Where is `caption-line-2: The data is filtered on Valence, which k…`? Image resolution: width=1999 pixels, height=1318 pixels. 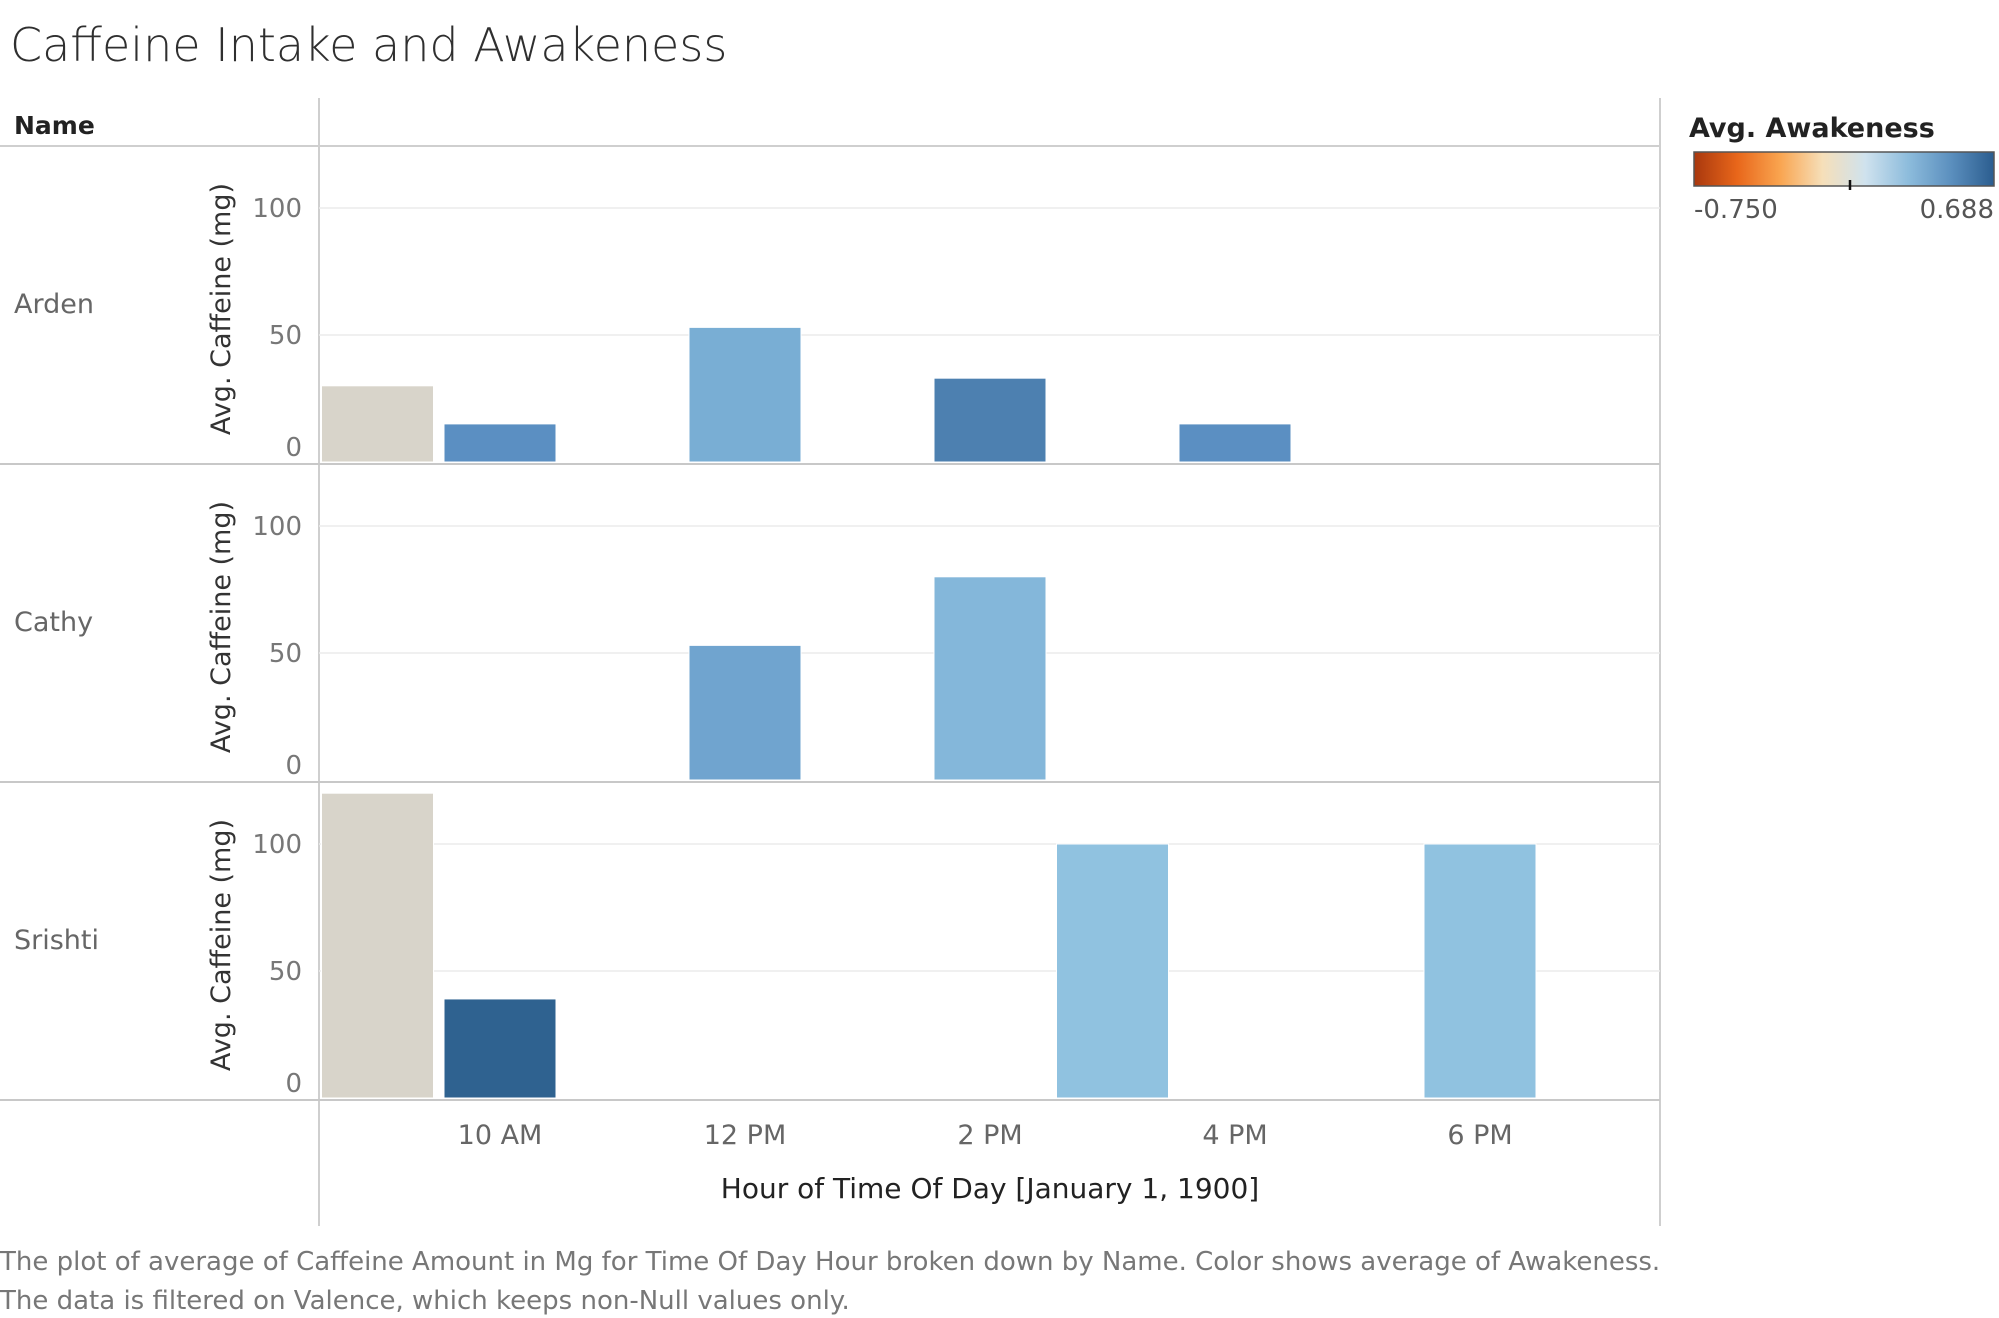
caption-line-2: The data is filtered on Valence, which k… is located at coordinates (425, 1301).